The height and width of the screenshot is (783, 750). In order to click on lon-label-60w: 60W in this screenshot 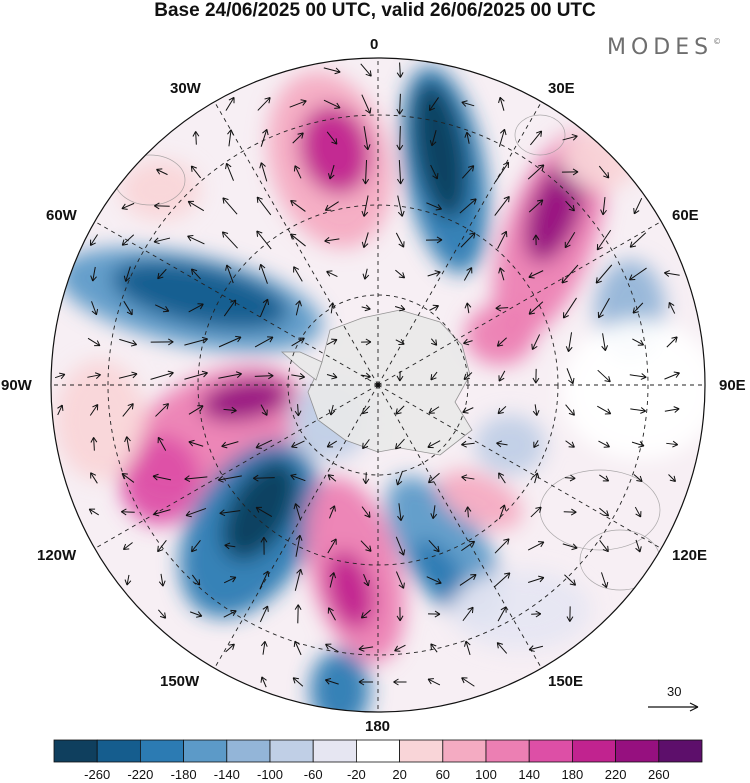, I will do `click(61, 215)`.